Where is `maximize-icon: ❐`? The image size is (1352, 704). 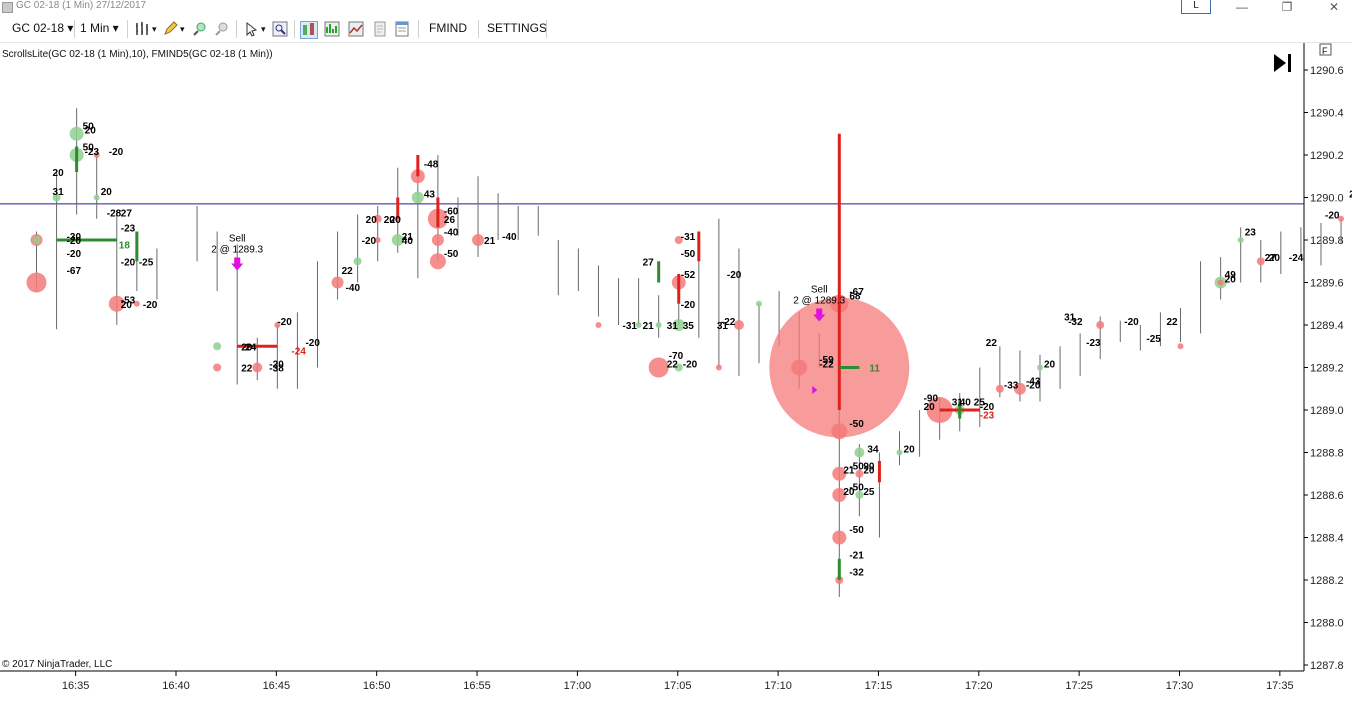
maximize-icon: ❐ is located at coordinates (1287, 7).